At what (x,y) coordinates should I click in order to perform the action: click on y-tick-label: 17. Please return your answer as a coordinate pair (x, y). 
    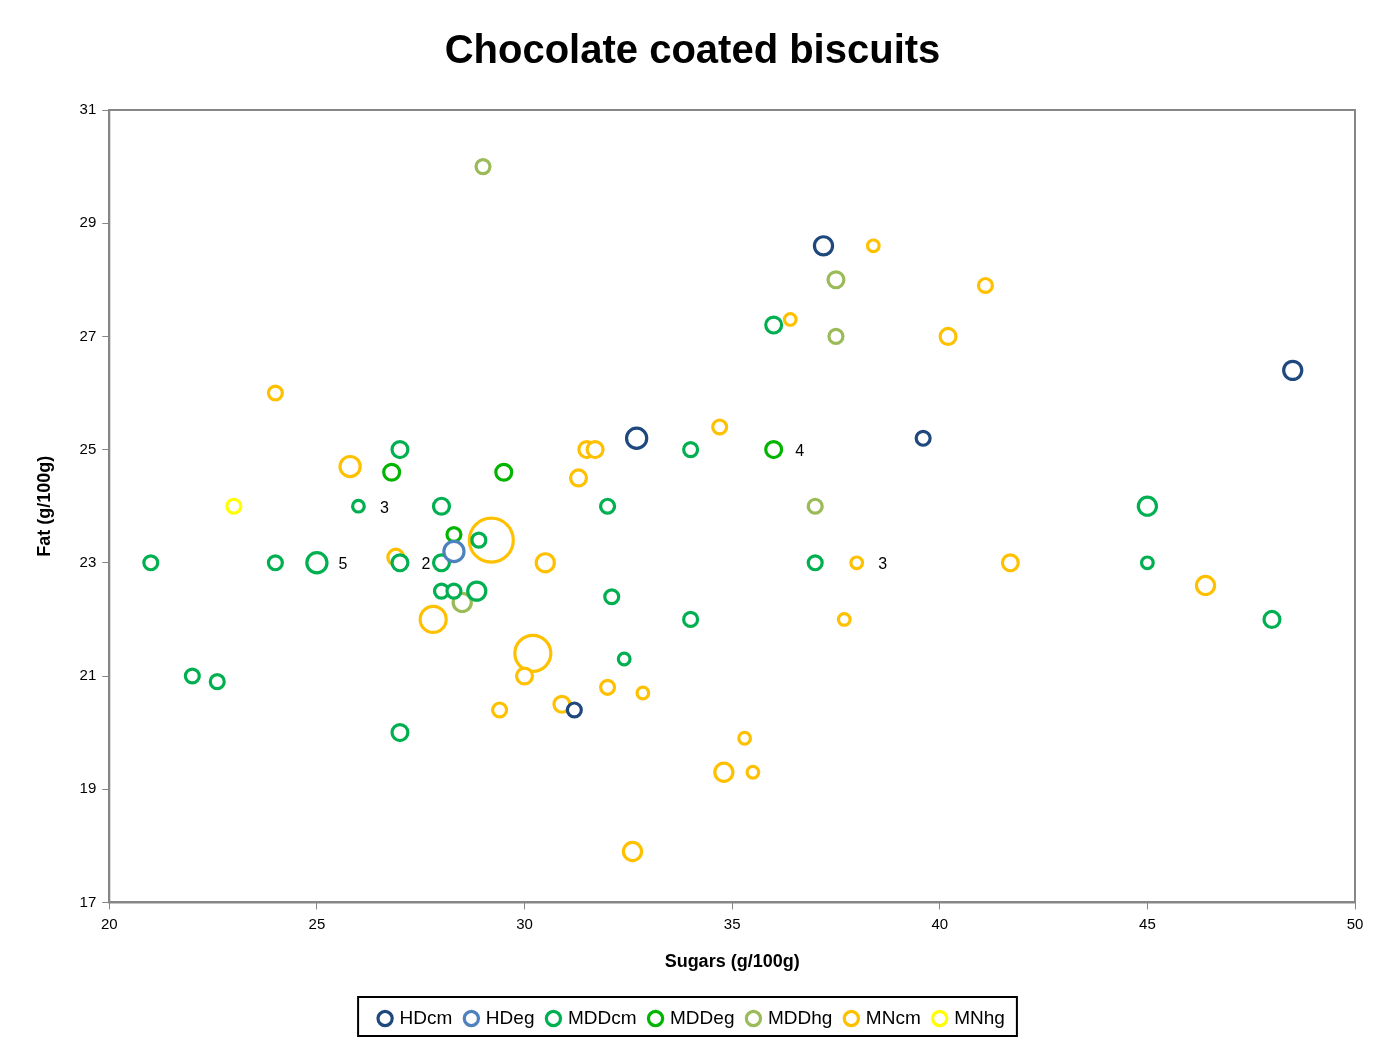
    Looking at the image, I should click on (88, 901).